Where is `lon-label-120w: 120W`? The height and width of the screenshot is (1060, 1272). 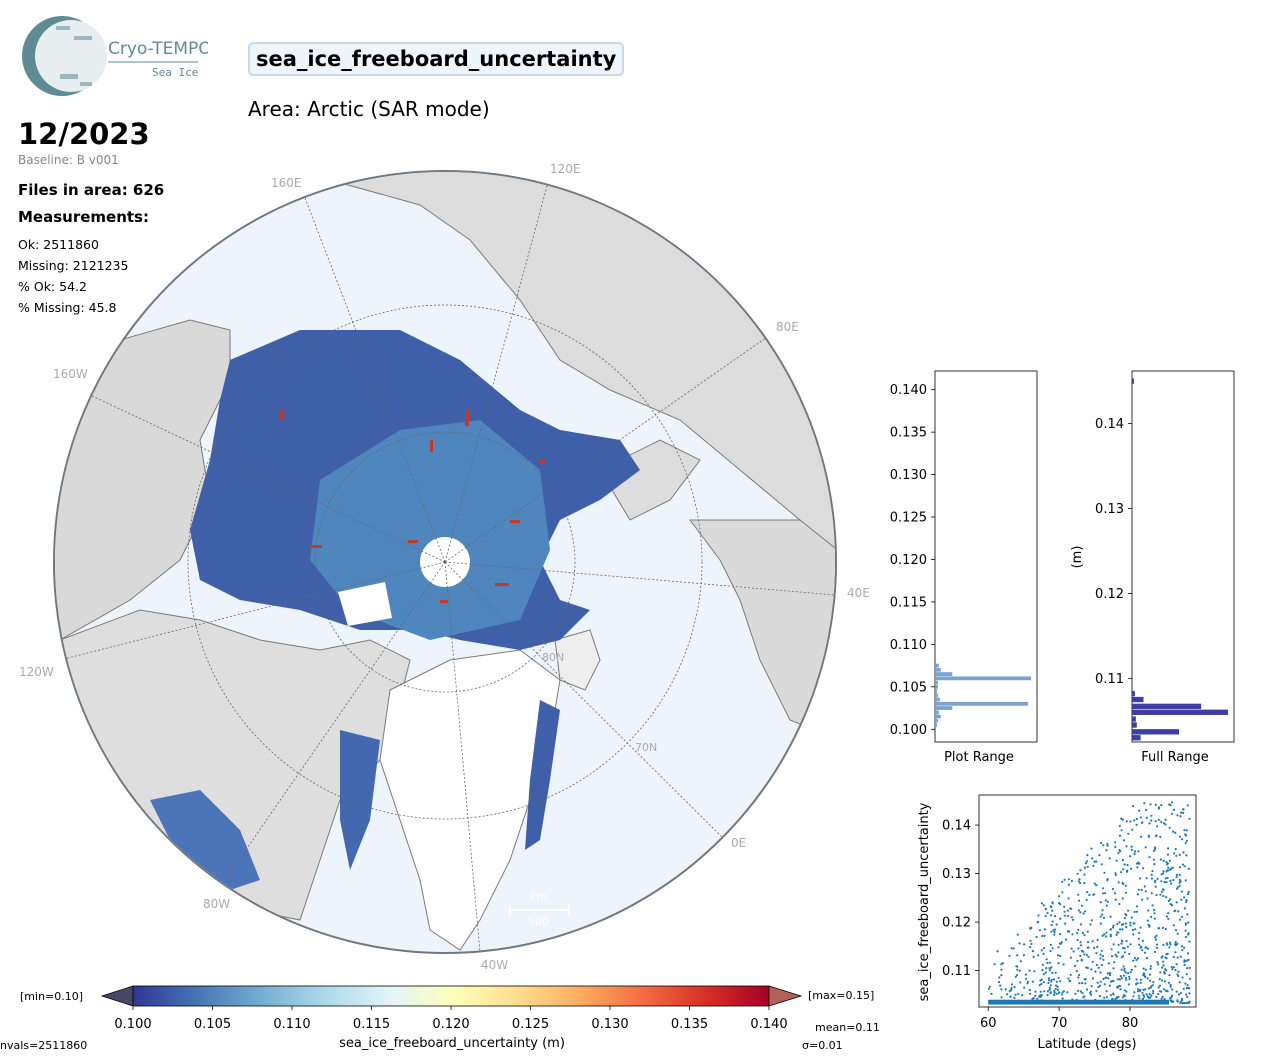 lon-label-120w: 120W is located at coordinates (36, 672).